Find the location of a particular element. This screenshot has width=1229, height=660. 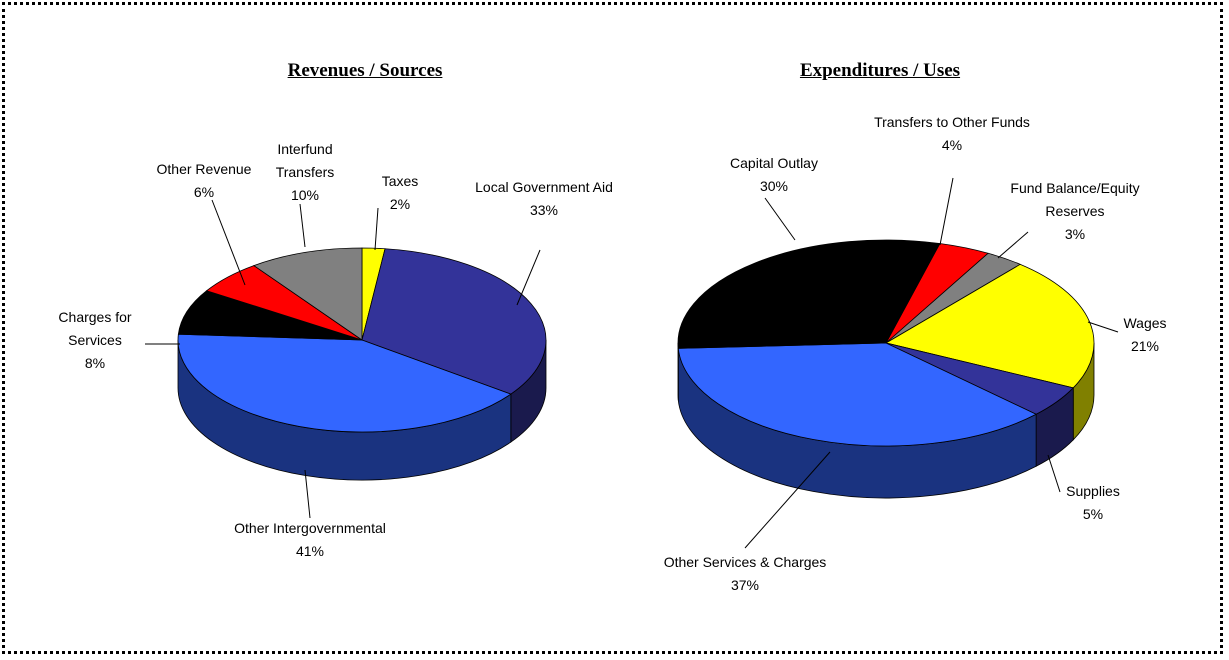

slice-label: Interfund Transfers 10% is located at coordinates (305, 172).